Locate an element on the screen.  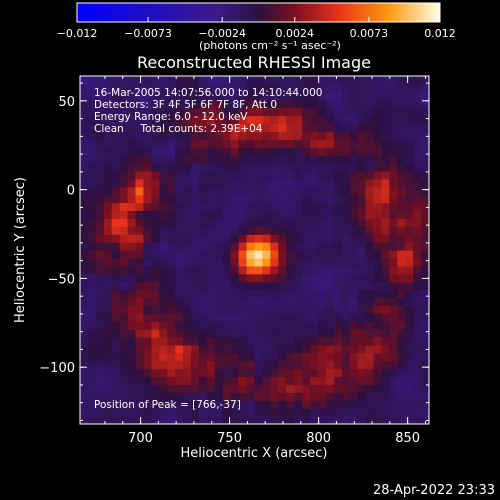
colorbar is located at coordinates (258, 12).